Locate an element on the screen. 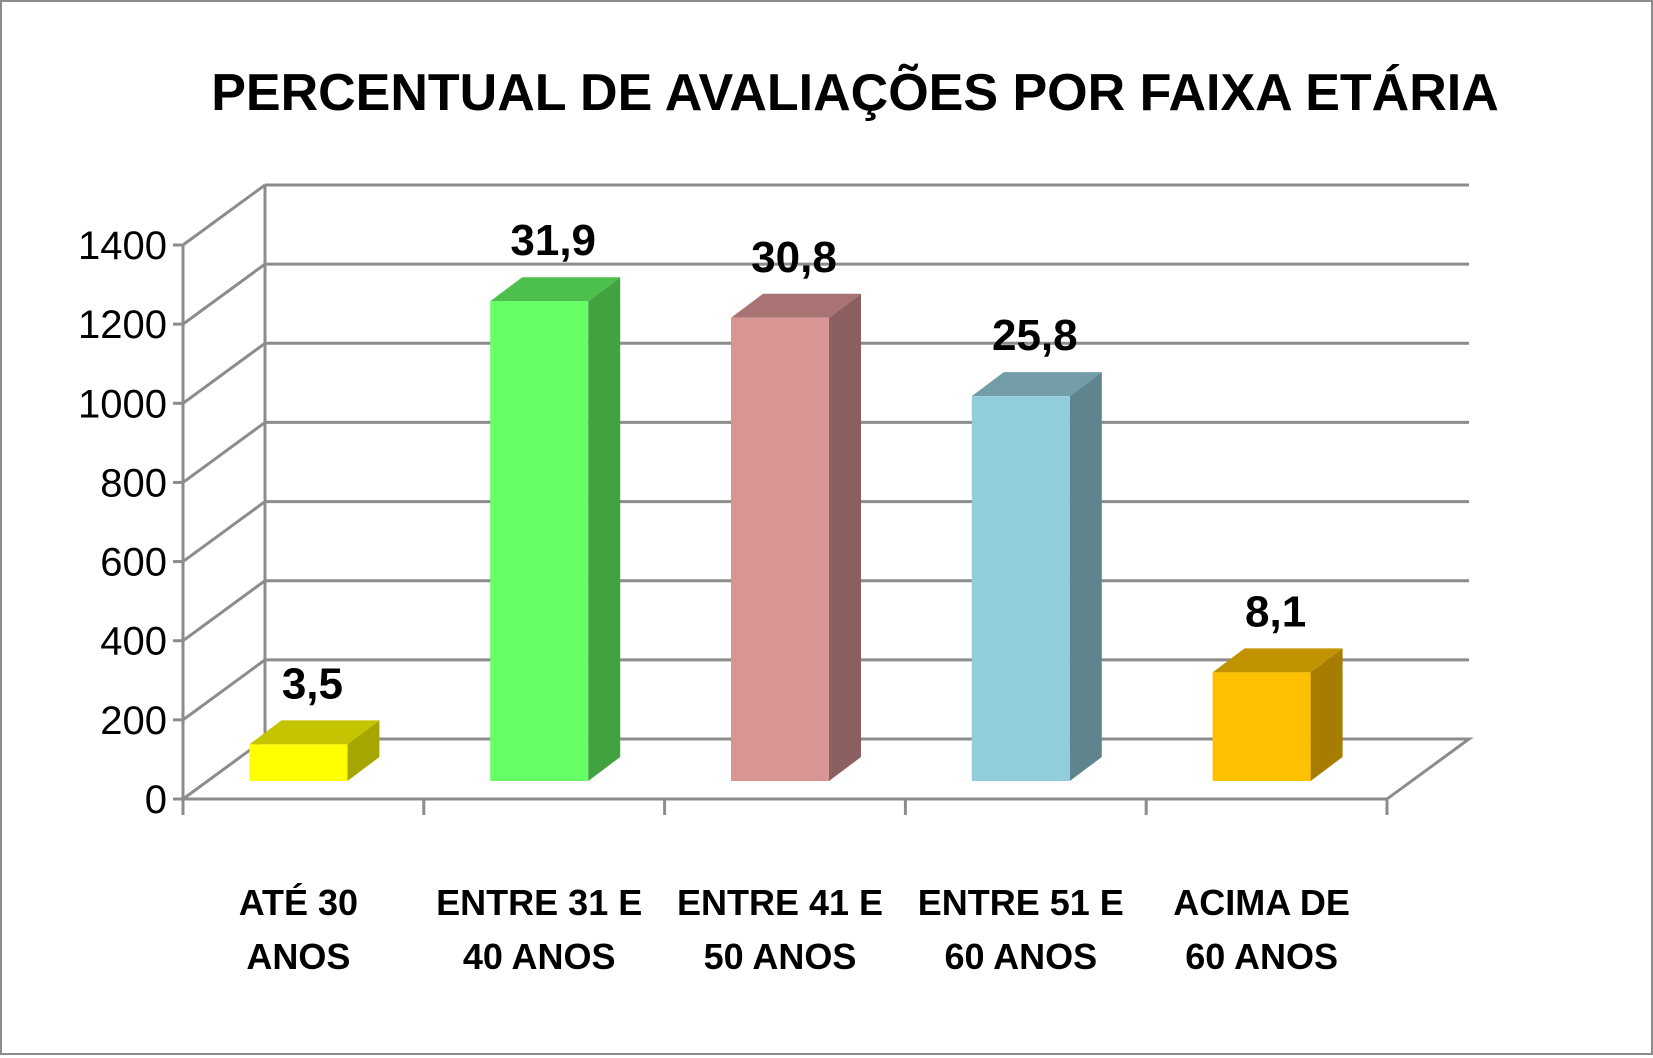  y-tick-label: 200 is located at coordinates (133, 721).